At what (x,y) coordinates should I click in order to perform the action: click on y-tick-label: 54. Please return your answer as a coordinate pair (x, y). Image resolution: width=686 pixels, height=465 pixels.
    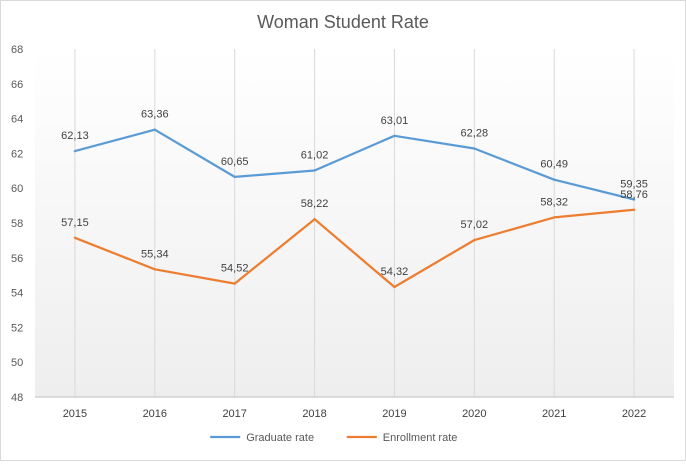
    Looking at the image, I should click on (17, 294).